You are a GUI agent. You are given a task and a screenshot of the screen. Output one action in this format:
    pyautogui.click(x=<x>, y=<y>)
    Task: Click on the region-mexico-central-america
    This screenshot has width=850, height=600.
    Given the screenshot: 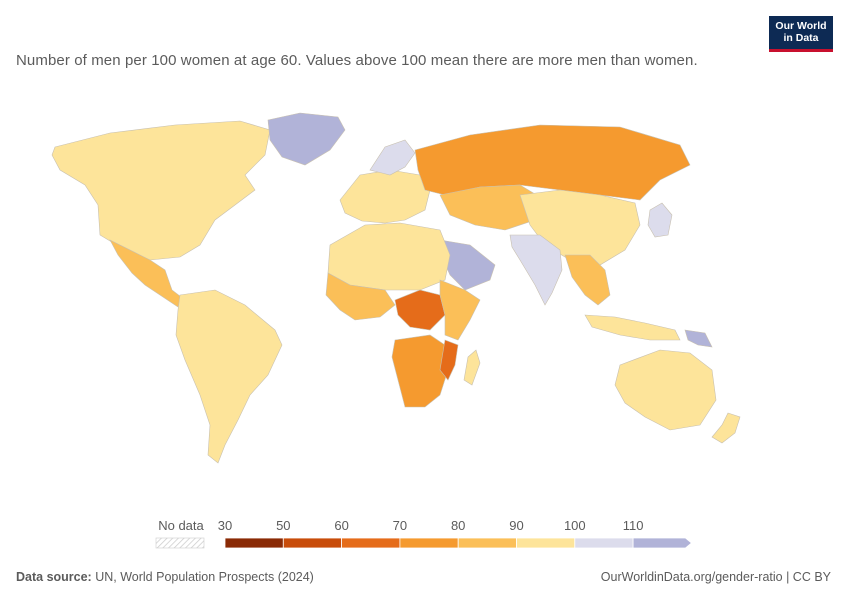 What is the action you would take?
    pyautogui.click(x=147, y=273)
    